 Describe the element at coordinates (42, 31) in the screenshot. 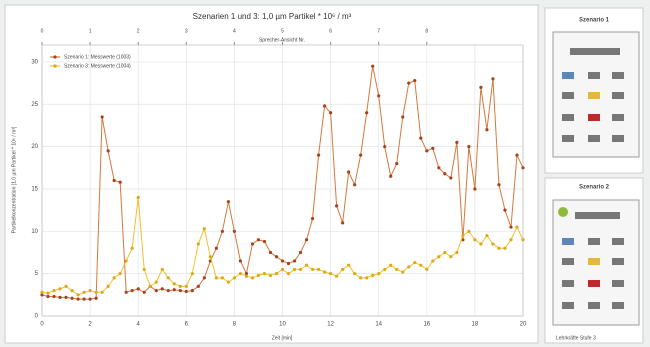

I see `top-tick-label: 0` at that location.